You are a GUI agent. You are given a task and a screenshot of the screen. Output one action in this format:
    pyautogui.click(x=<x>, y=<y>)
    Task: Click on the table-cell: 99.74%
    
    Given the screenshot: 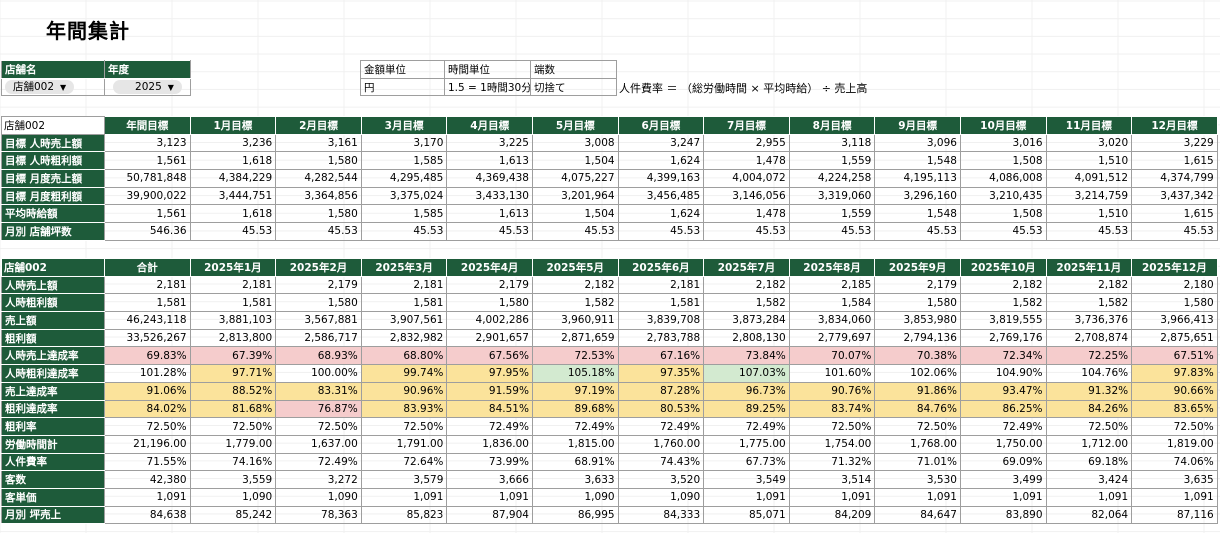 What is the action you would take?
    pyautogui.click(x=404, y=373)
    